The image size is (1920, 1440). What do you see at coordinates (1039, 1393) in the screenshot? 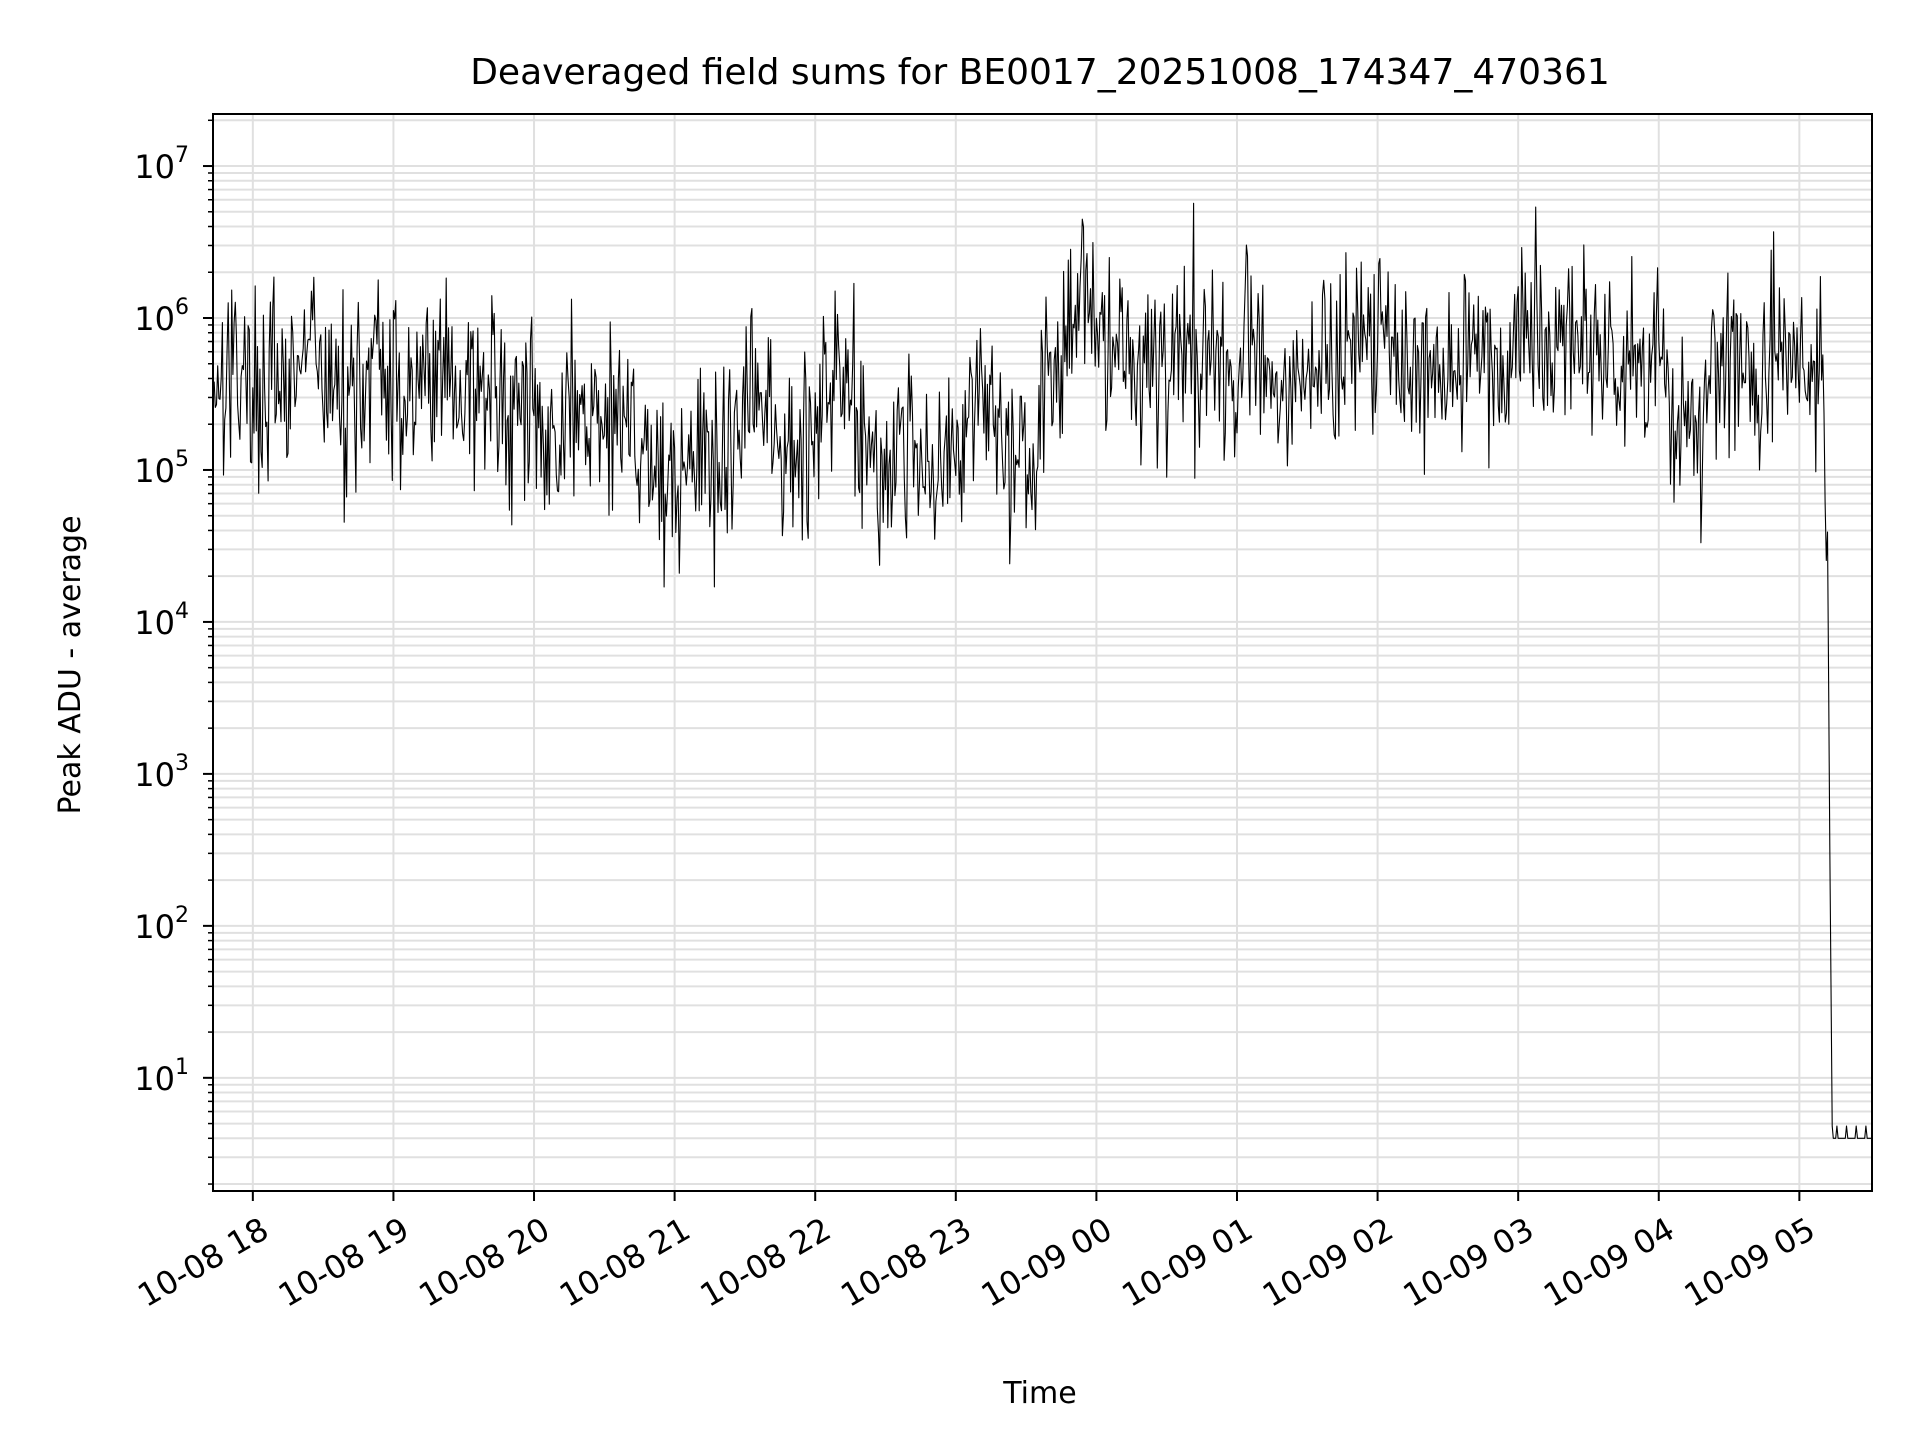
I see `x-axis-label: Time` at bounding box center [1039, 1393].